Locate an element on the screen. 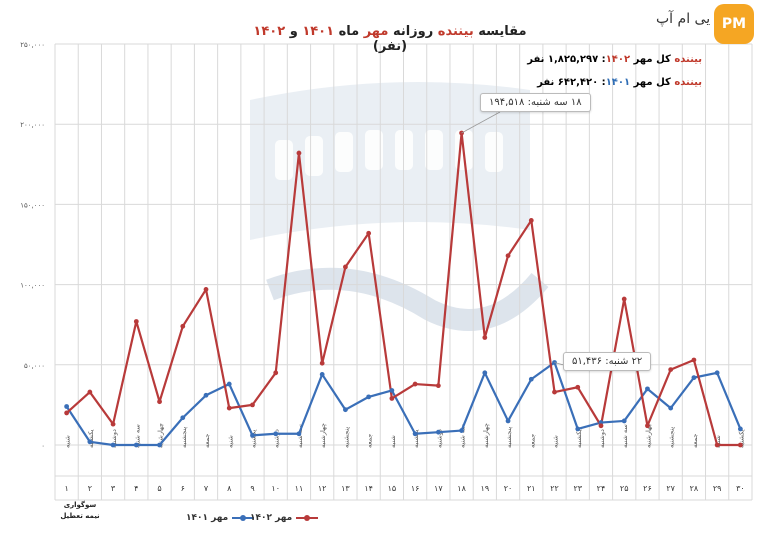 The width and height of the screenshot is (768, 541). x-day-label: ۱۰ is located at coordinates (275, 488).